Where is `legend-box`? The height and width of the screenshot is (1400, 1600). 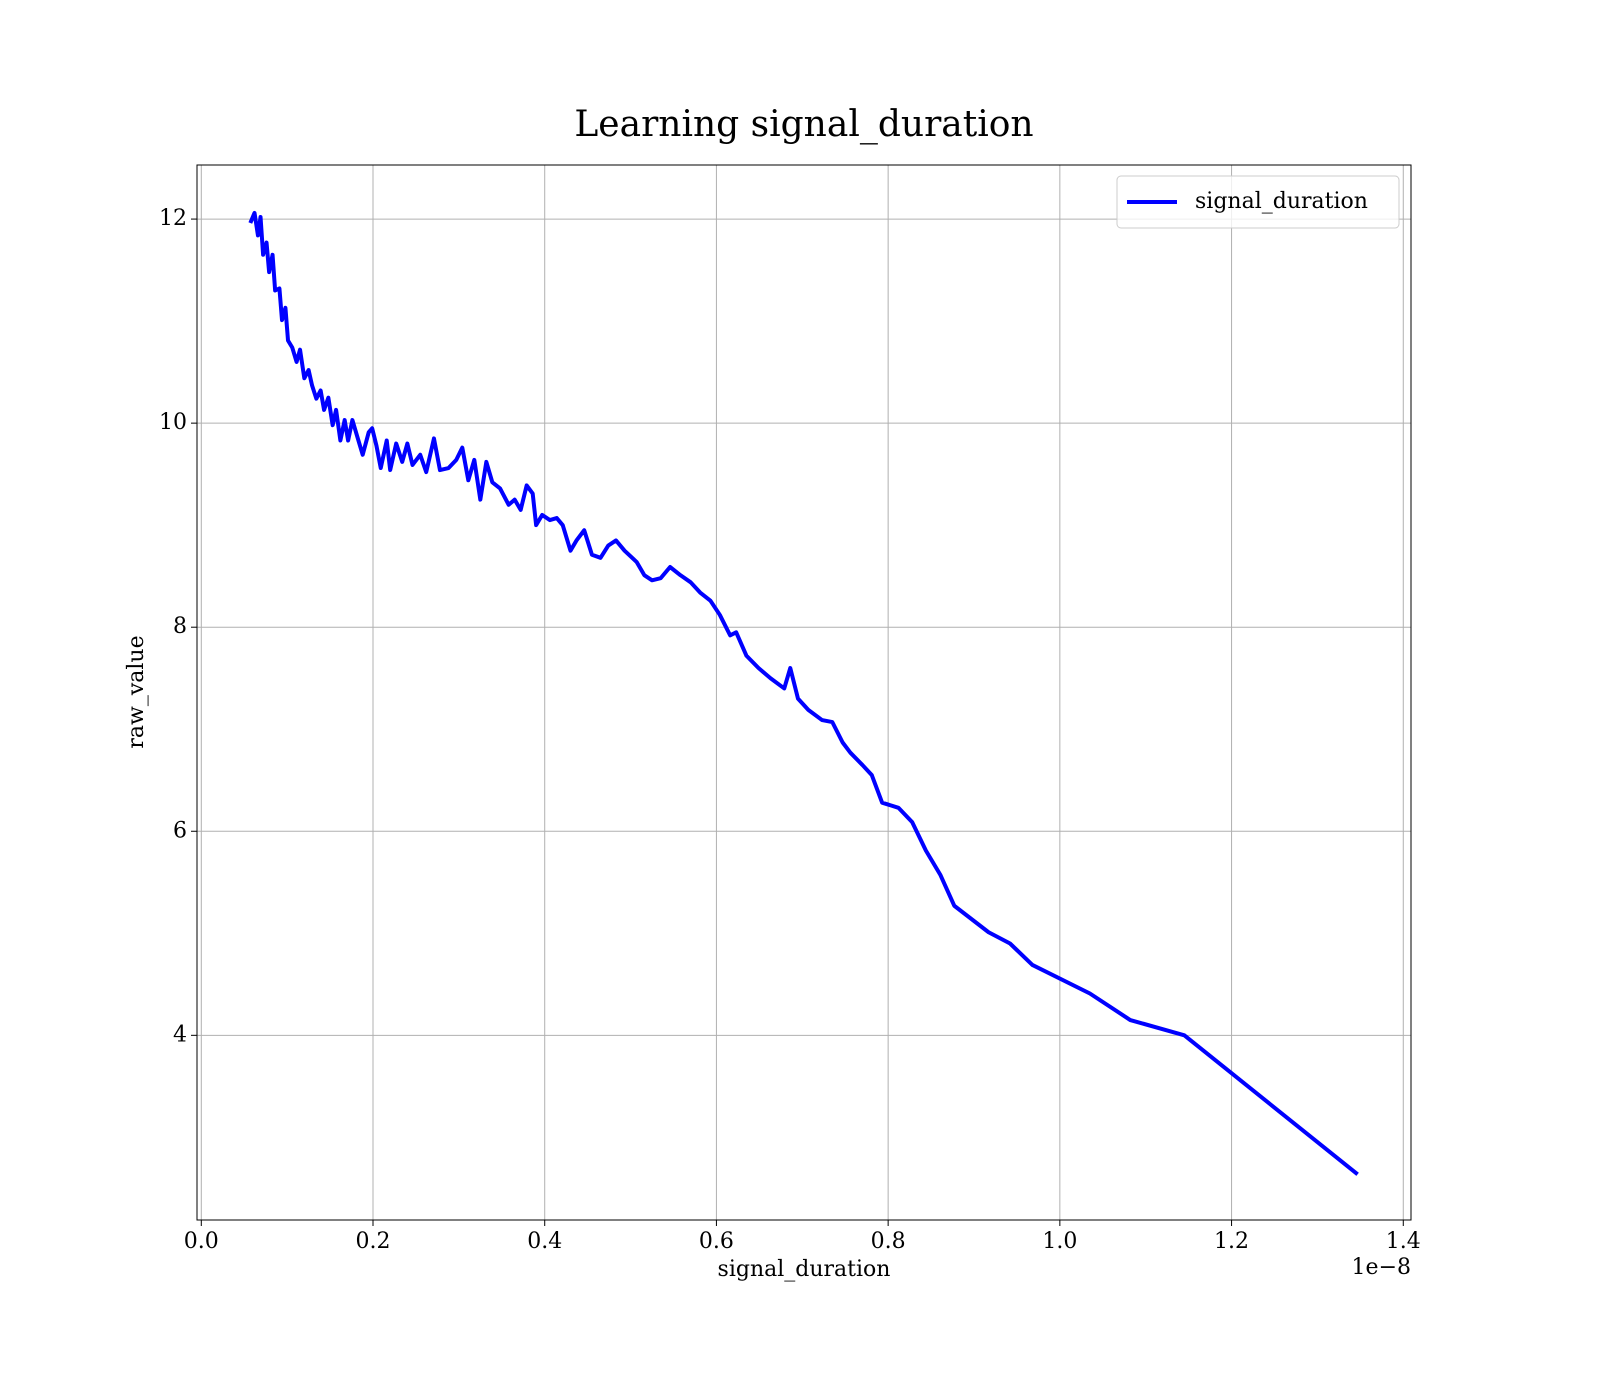 legend-box is located at coordinates (1258, 202).